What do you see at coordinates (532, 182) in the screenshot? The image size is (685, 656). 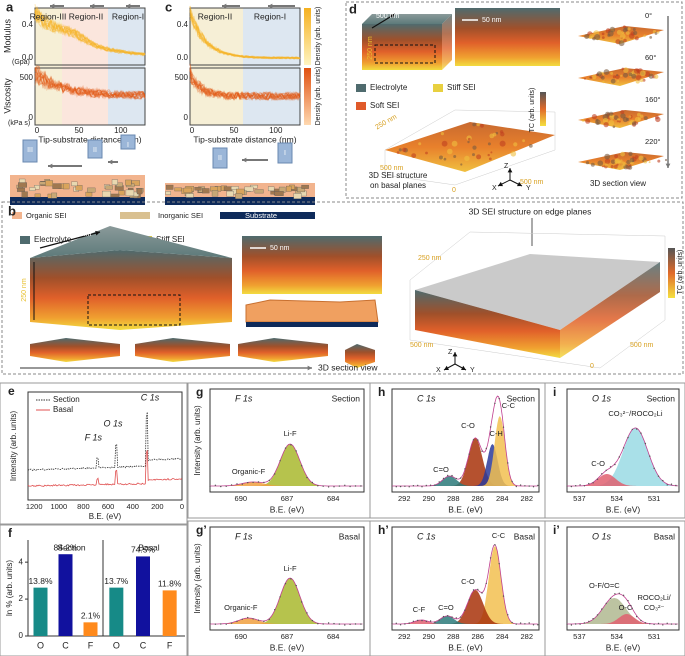 I see `axis-label: 500 nm` at bounding box center [532, 182].